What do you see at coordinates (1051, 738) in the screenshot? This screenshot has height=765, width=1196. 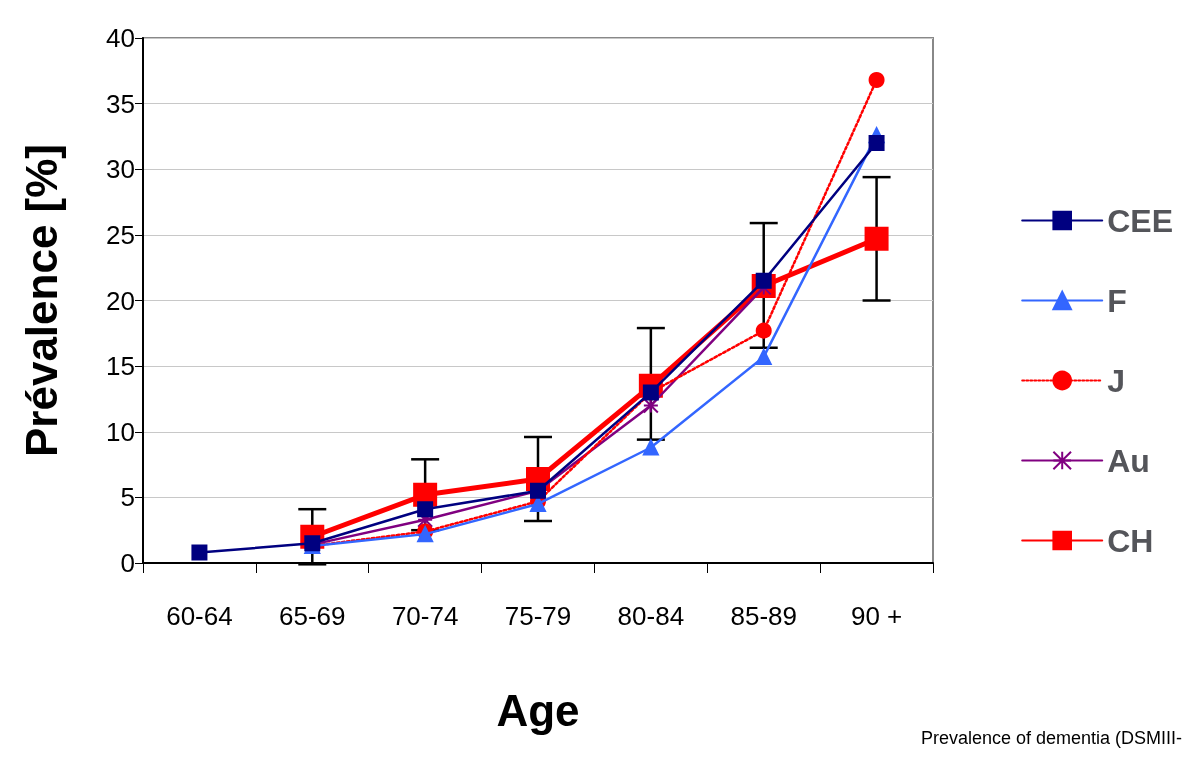 I see `text: Prevalence of dementia (DSMIII-` at bounding box center [1051, 738].